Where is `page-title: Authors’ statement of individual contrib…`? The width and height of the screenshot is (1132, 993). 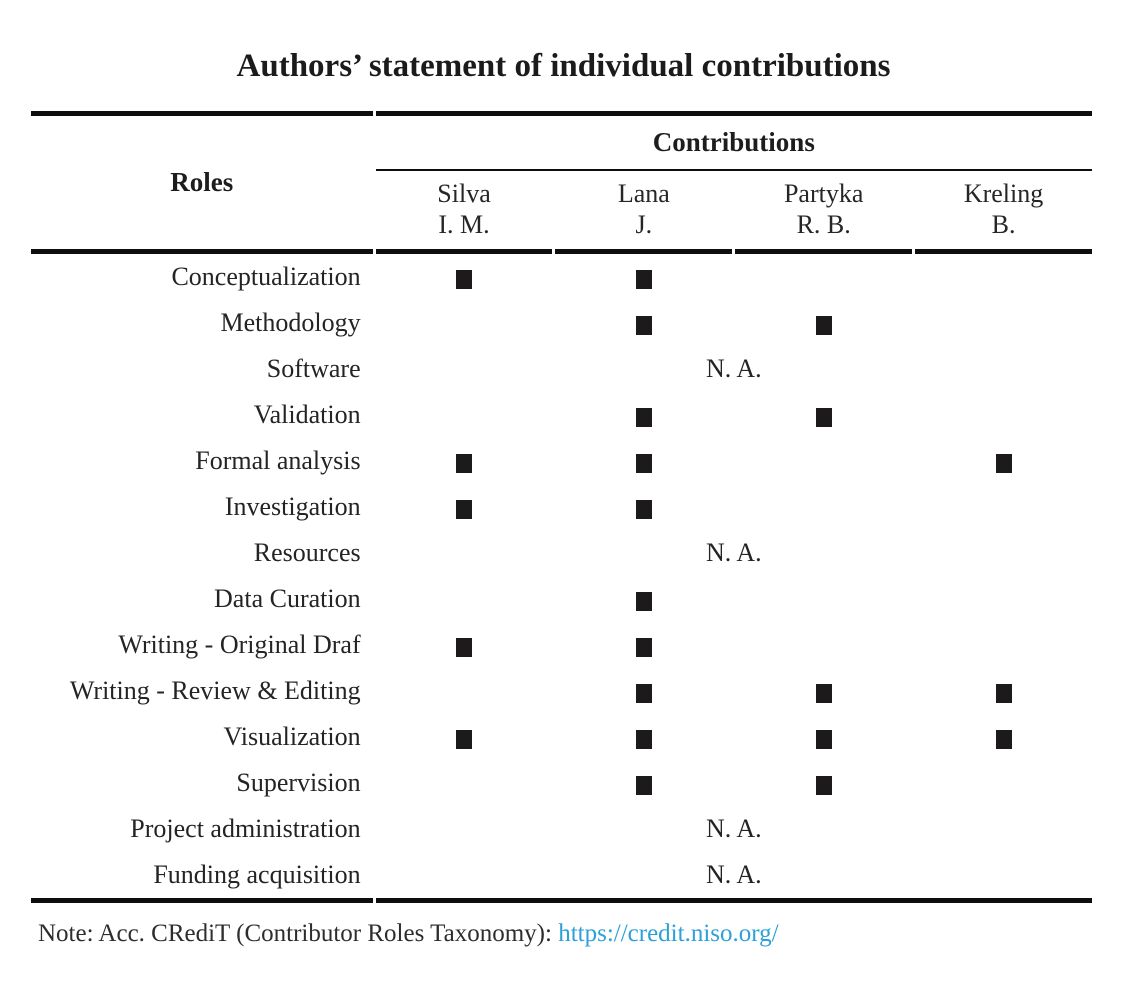 page-title: Authors’ statement of individual contrib… is located at coordinates (563, 66).